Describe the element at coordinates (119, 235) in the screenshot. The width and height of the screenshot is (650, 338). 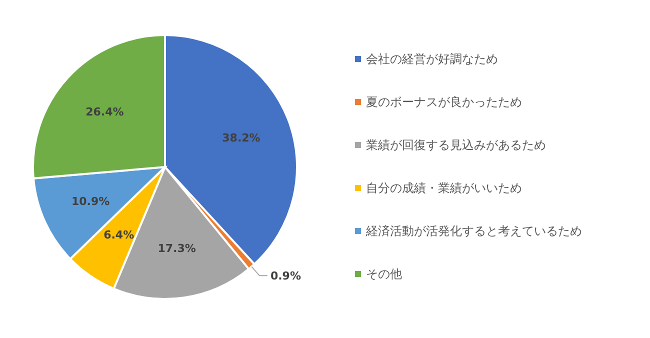
I see `data-label: 6.4%` at that location.